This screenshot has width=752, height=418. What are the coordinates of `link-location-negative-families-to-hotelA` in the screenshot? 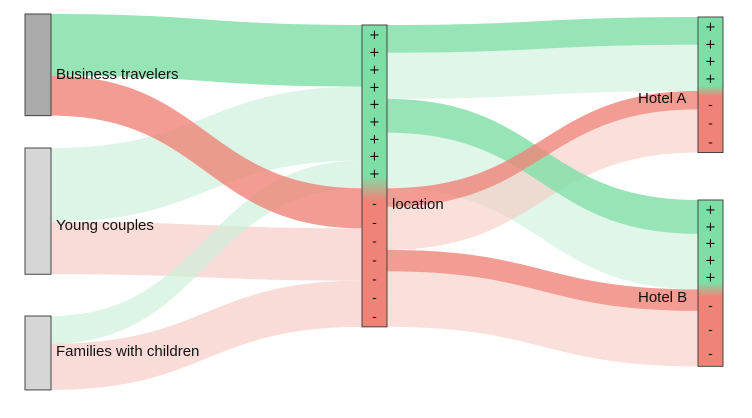 It's located at (542, 192).